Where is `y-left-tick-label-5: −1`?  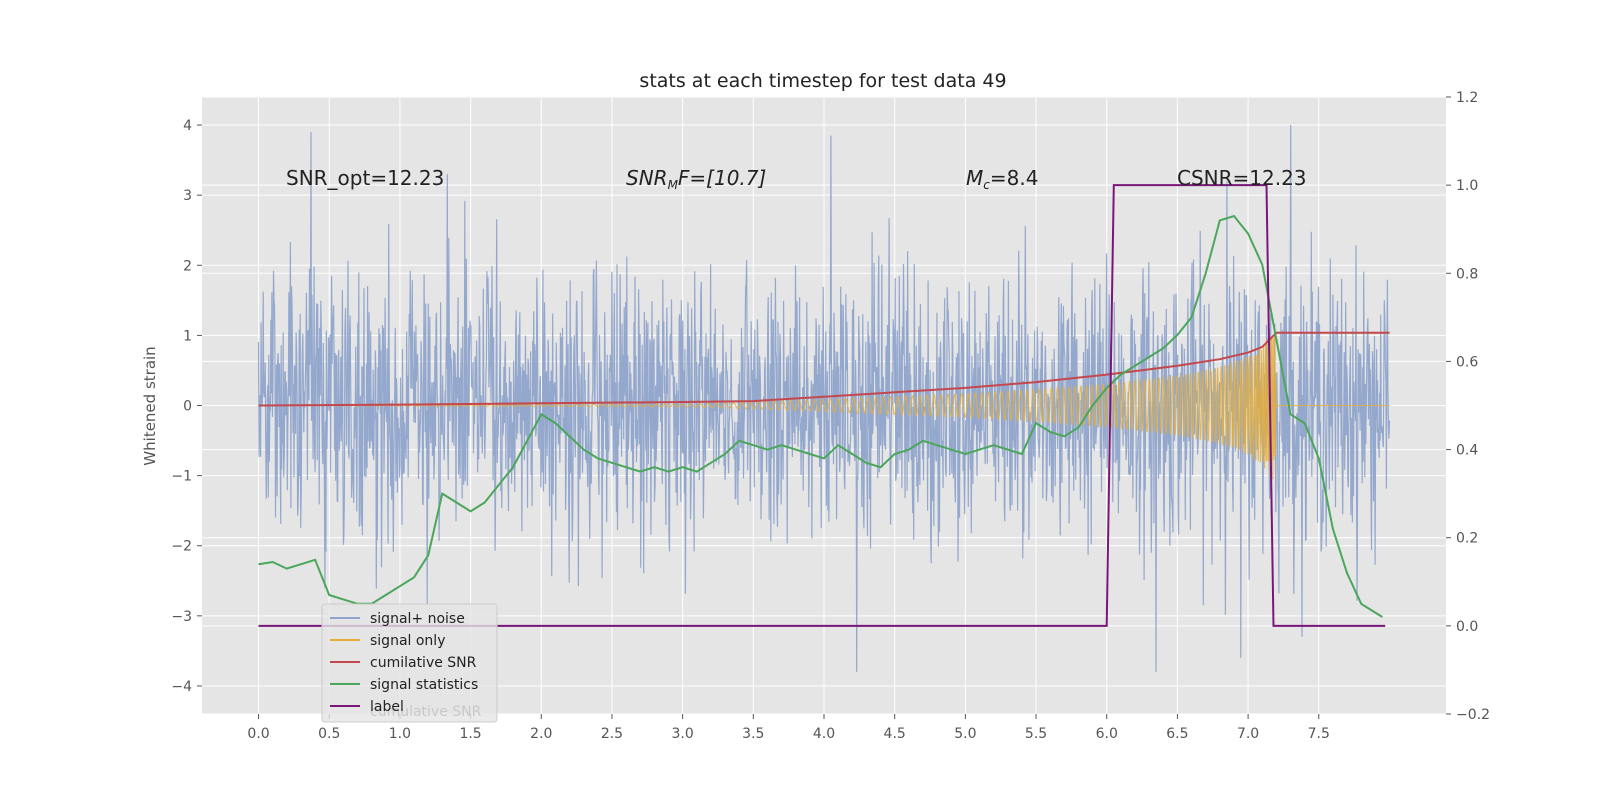
y-left-tick-label-5: −1 is located at coordinates (181, 477).